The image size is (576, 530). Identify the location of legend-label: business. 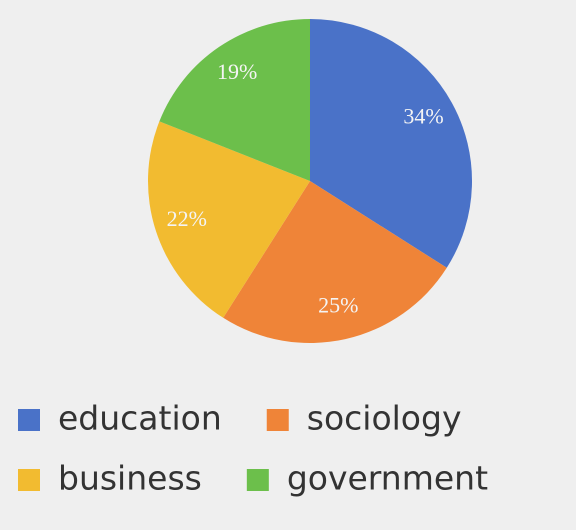
(130, 478).